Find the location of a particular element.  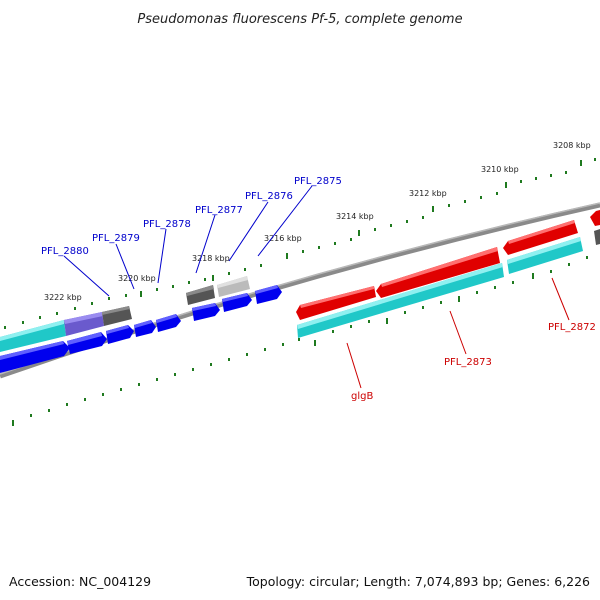

forward-gene-bars is located at coordinates (448, 283).